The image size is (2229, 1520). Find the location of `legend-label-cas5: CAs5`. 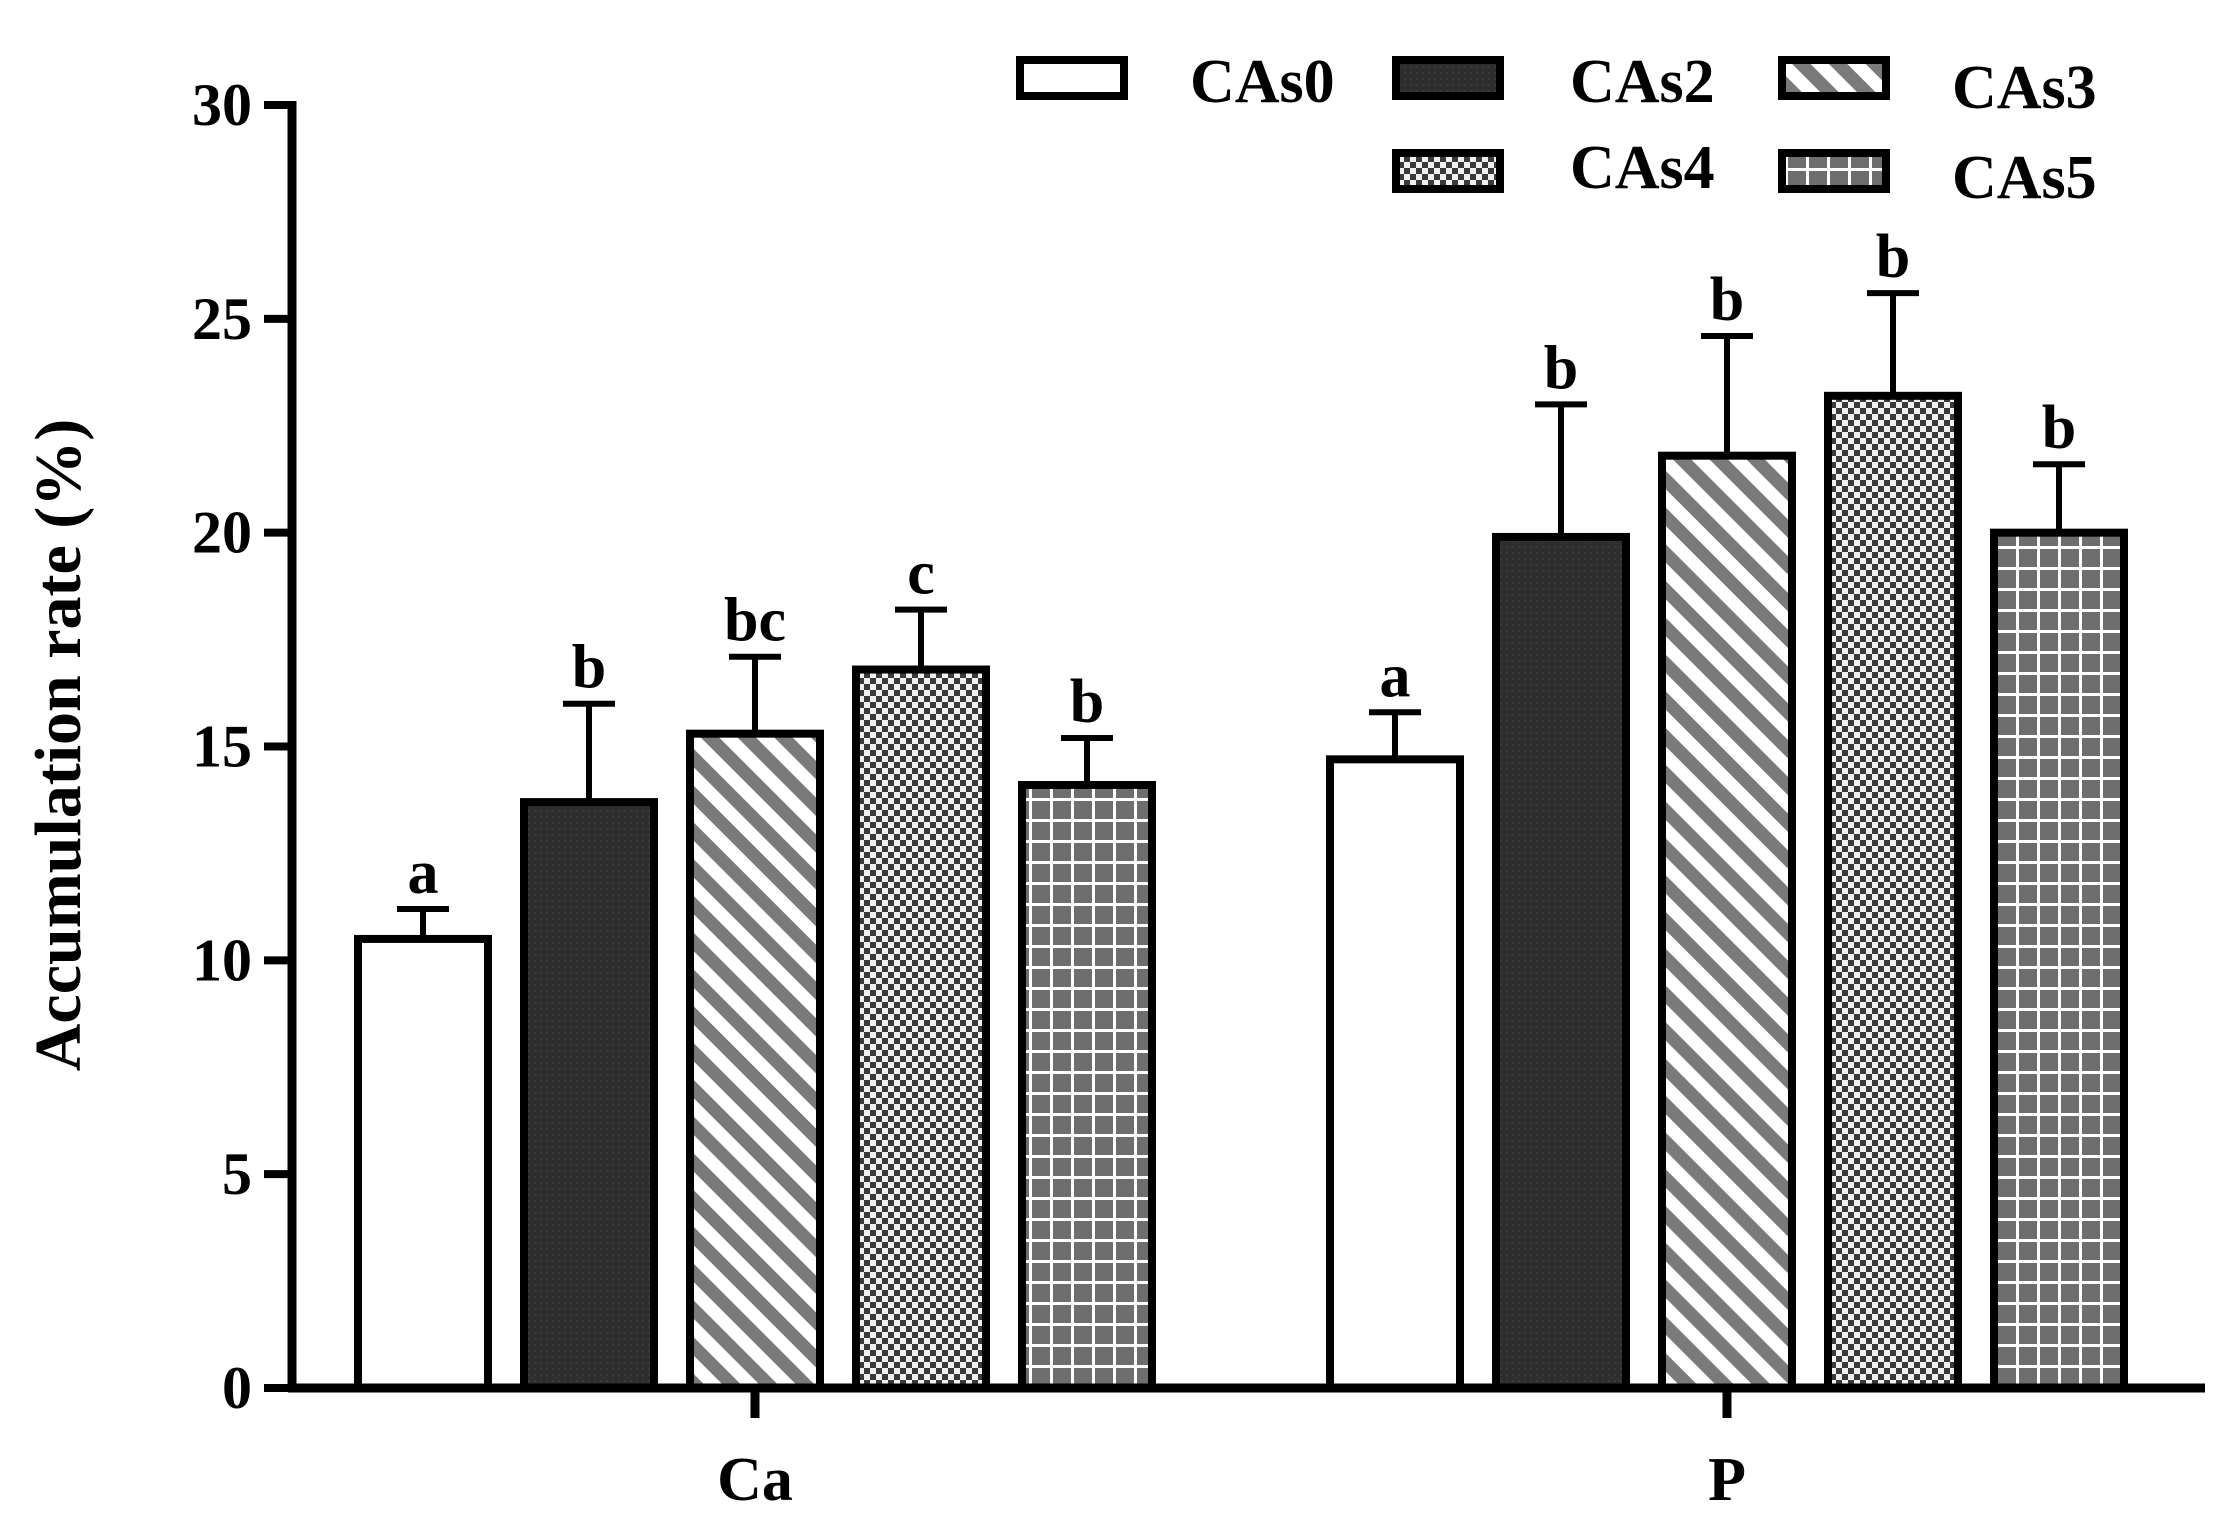

legend-label-cas5: CAs5 is located at coordinates (2024, 178).